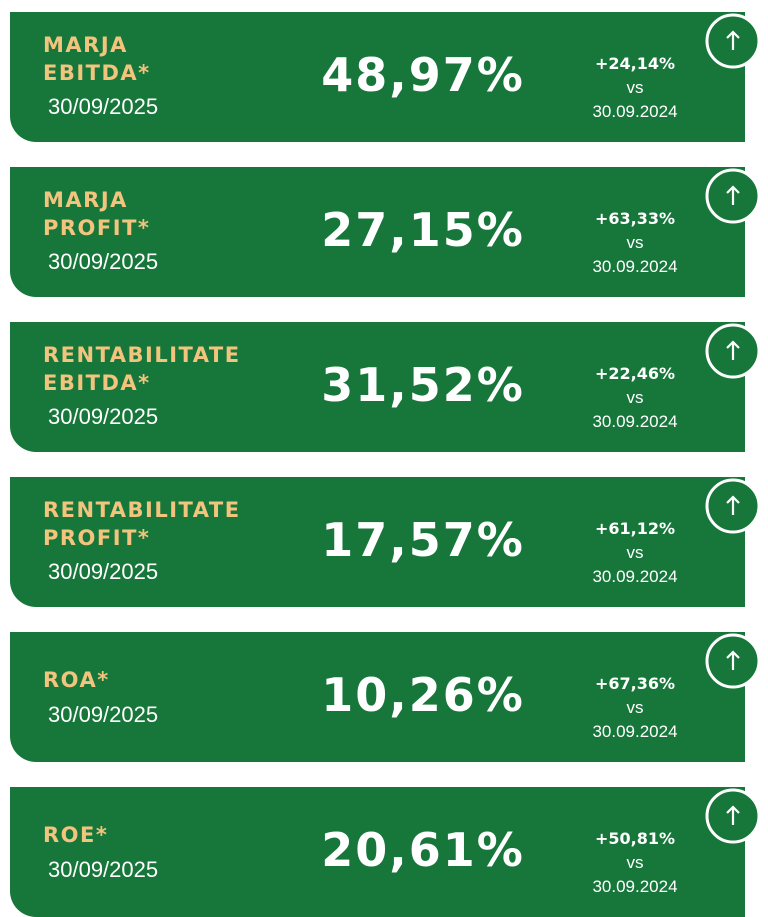  Describe the element at coordinates (423, 230) in the screenshot. I see `metric-value: 27,15%` at that location.